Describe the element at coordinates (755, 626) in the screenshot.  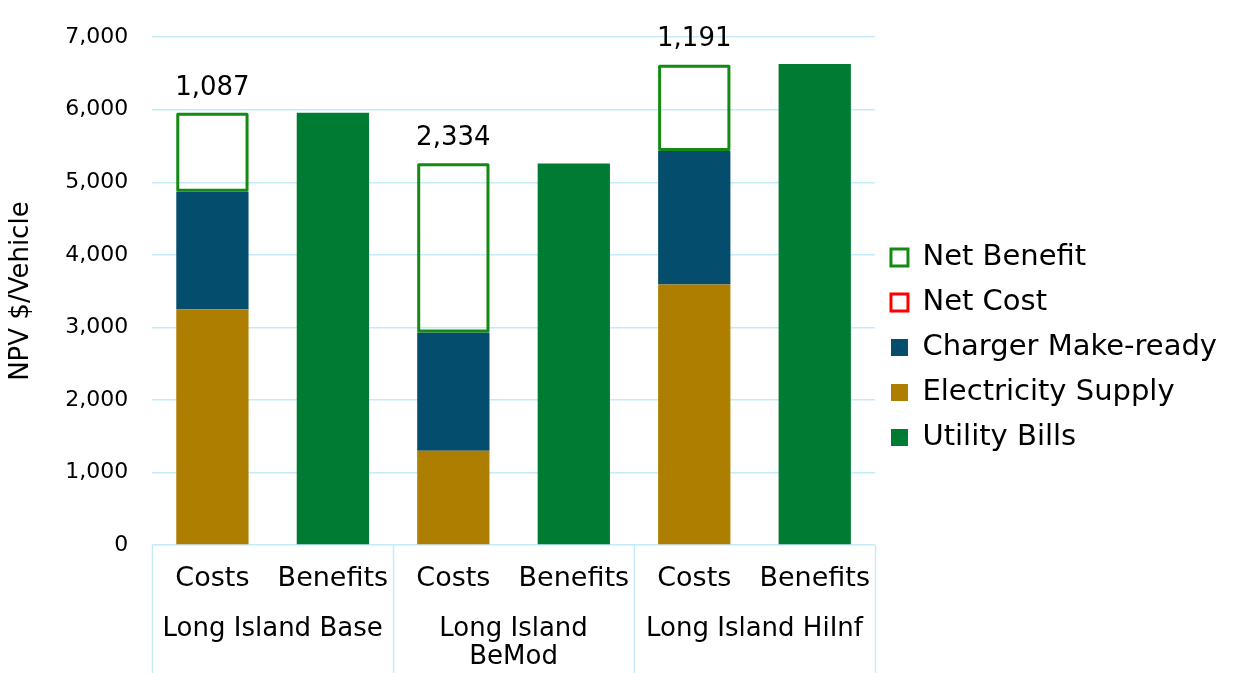
I see `text: Long Island HiInf` at that location.